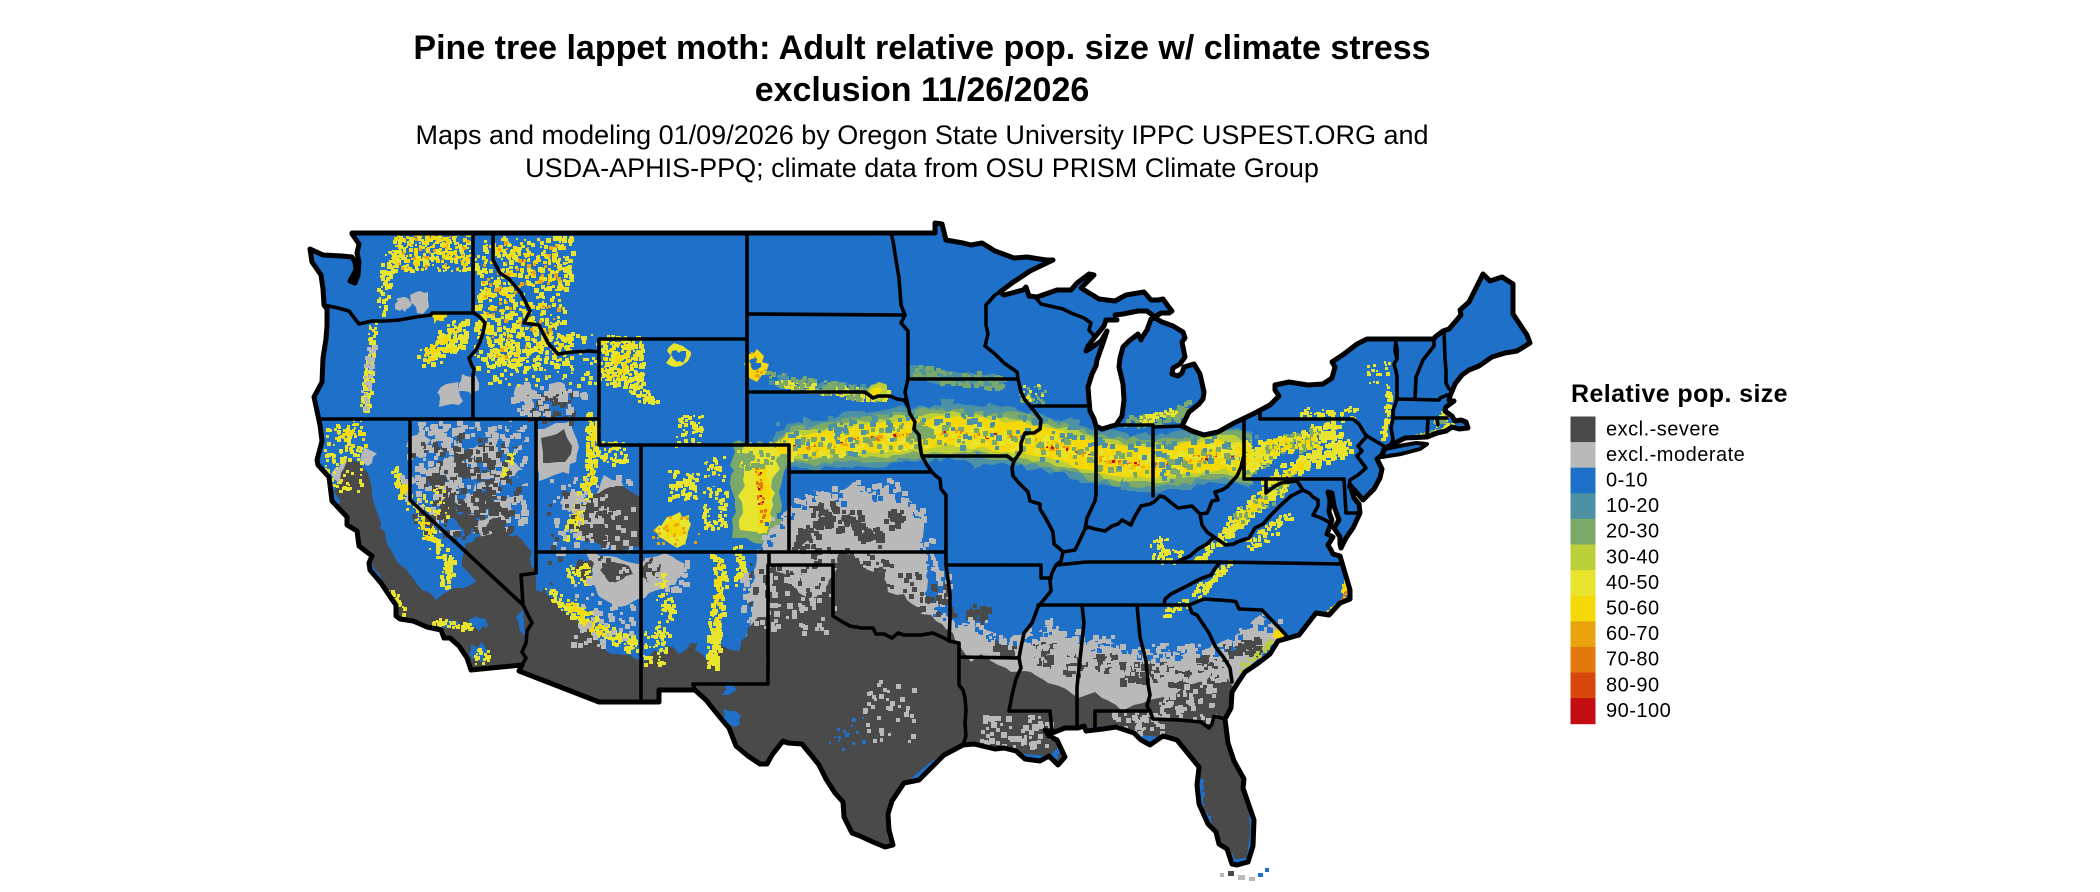 The image size is (2100, 892). Describe the element at coordinates (1663, 429) in the screenshot. I see `svg-text: excl.-severe` at that location.